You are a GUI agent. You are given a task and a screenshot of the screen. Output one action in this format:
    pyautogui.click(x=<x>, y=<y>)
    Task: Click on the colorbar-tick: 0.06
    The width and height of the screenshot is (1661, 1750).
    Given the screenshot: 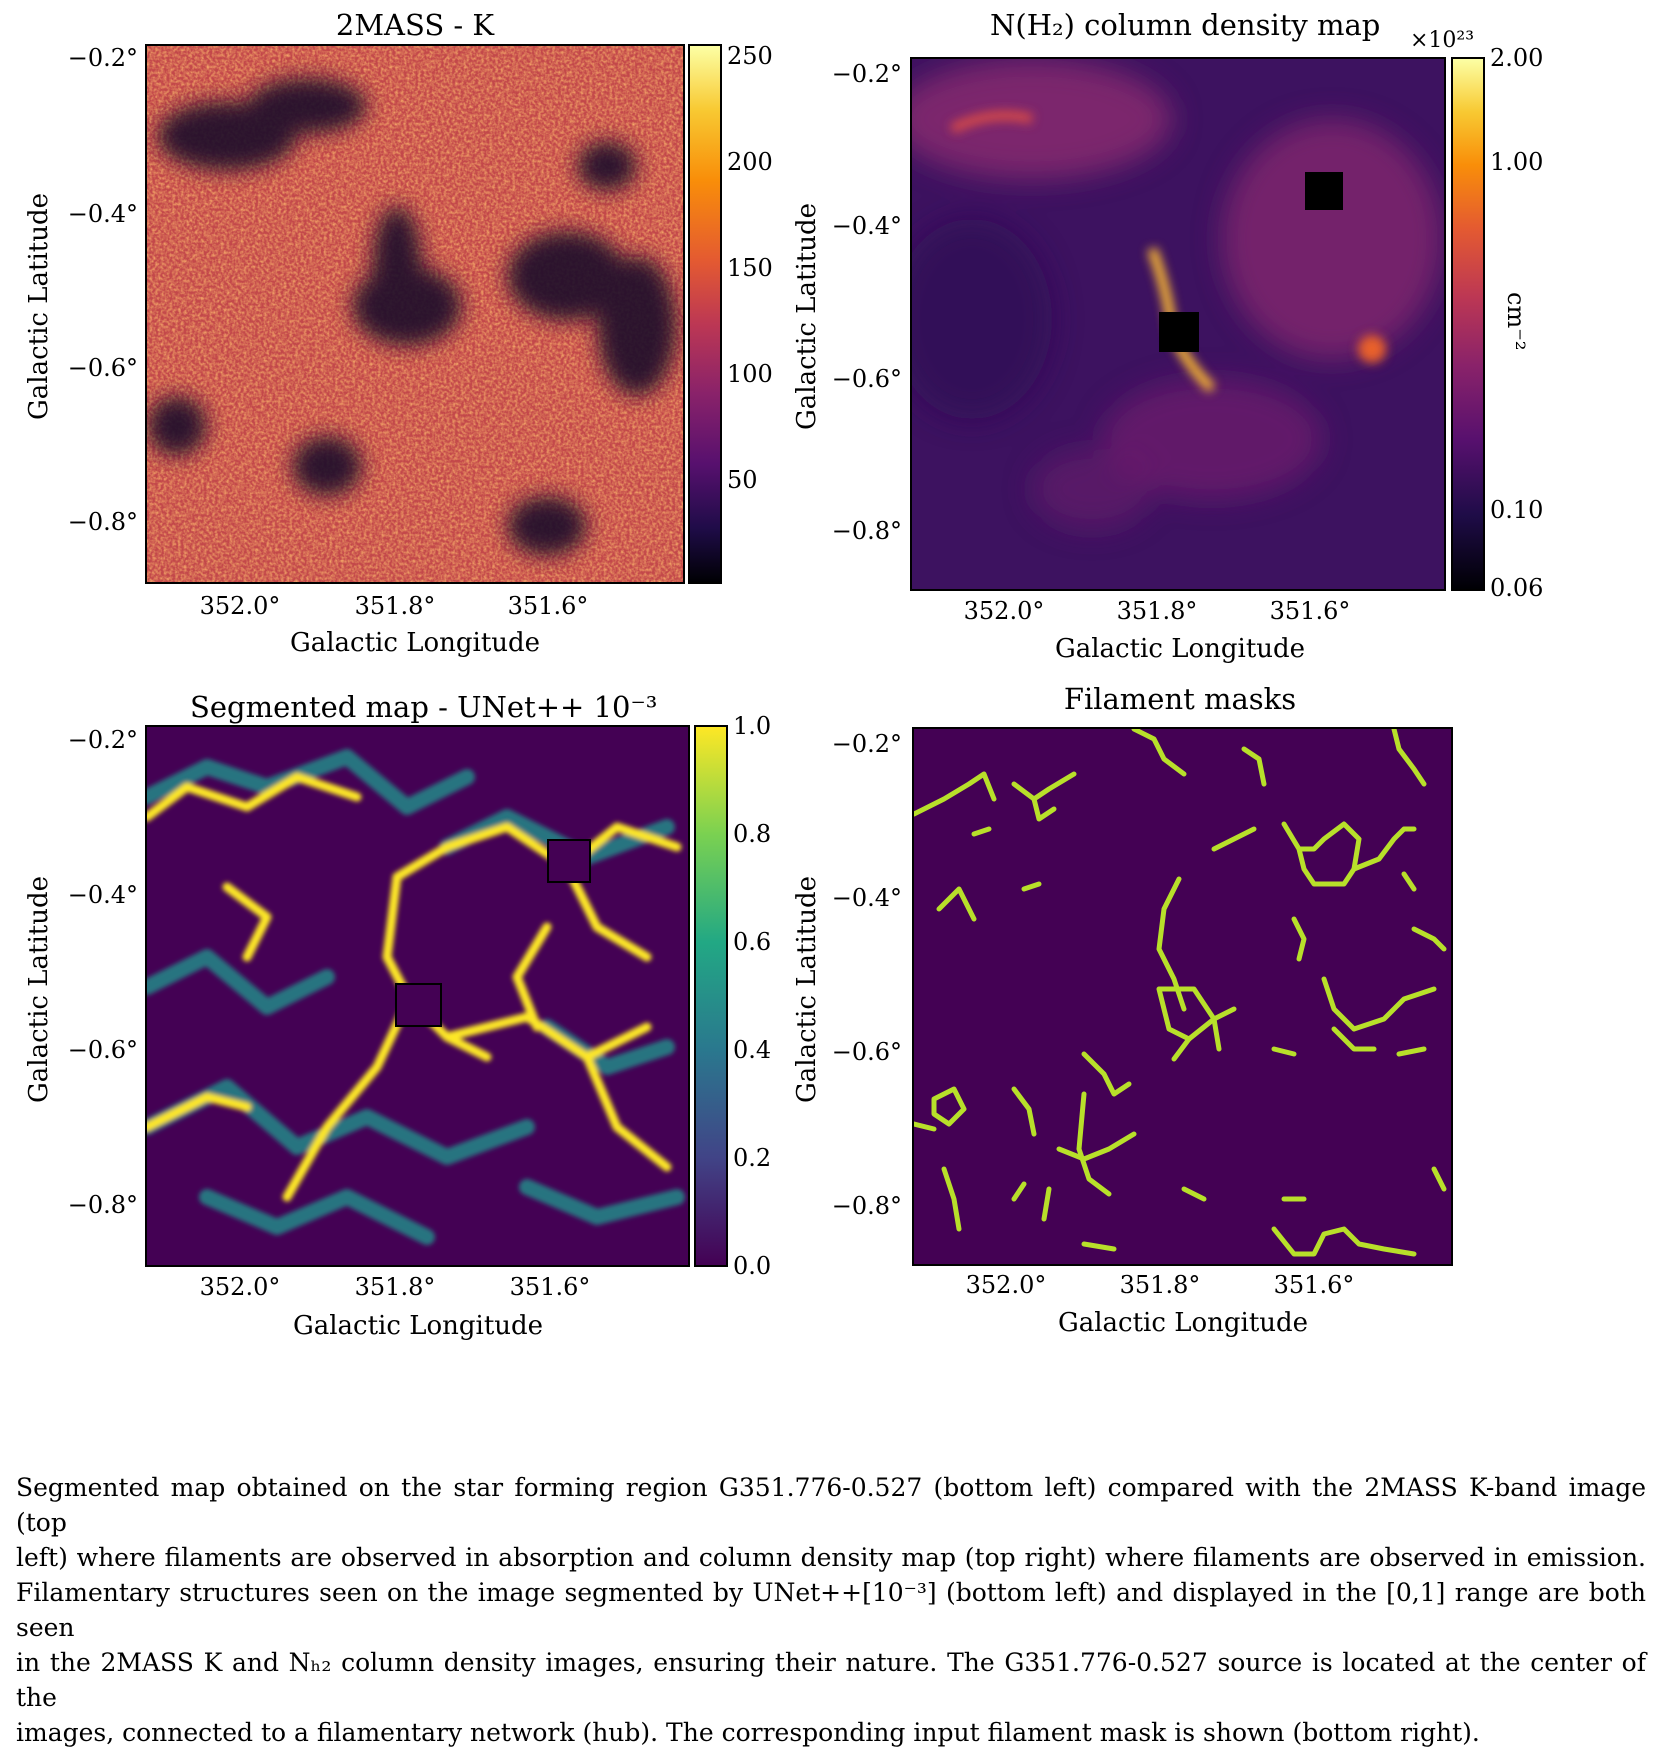 What is the action you would take?
    pyautogui.click(x=1517, y=588)
    